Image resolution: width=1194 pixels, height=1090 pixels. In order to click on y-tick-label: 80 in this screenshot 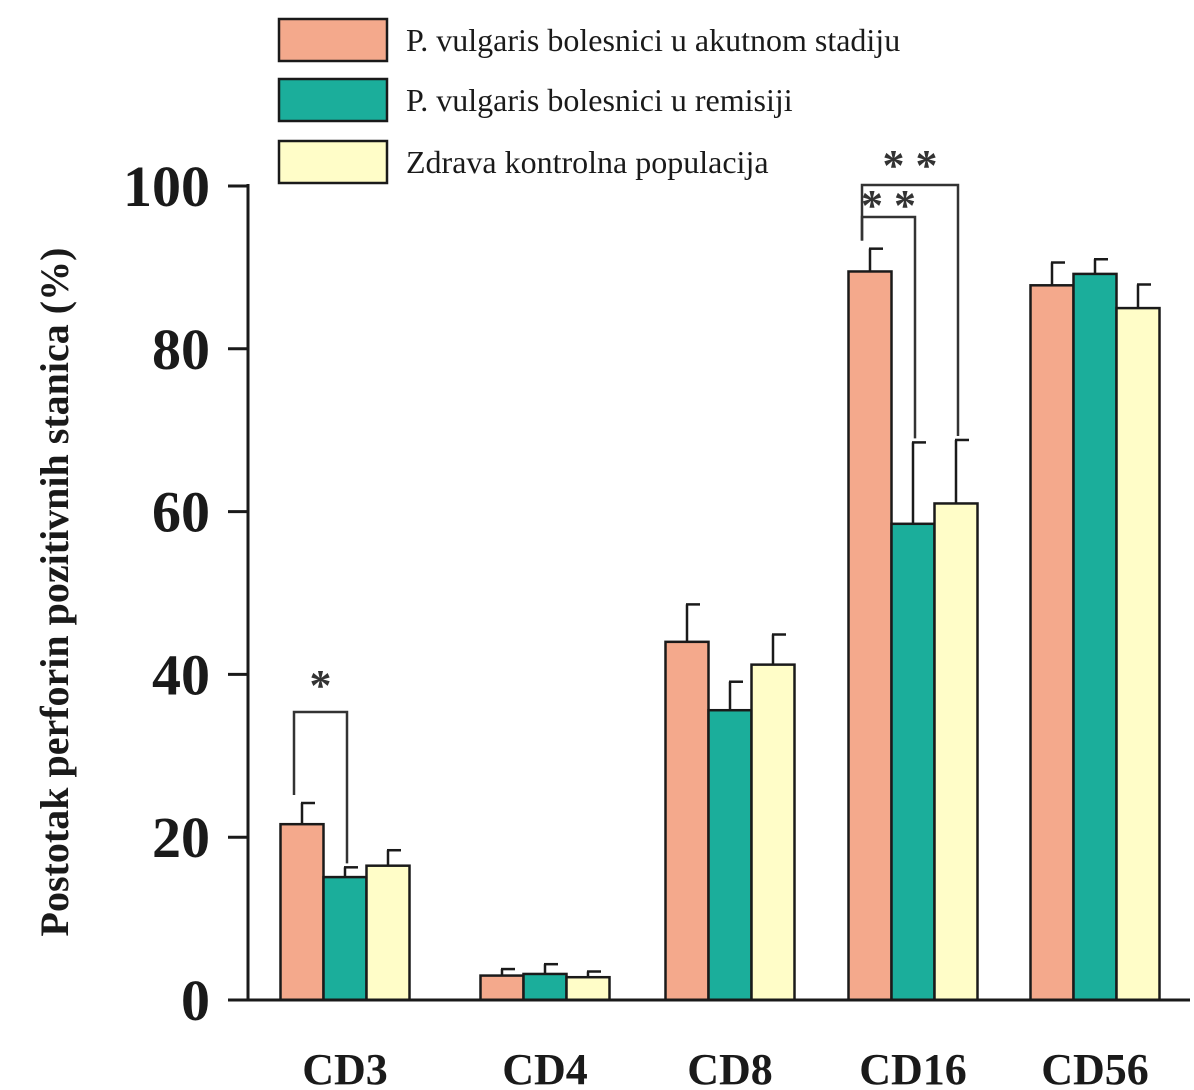, I will do `click(181, 349)`.